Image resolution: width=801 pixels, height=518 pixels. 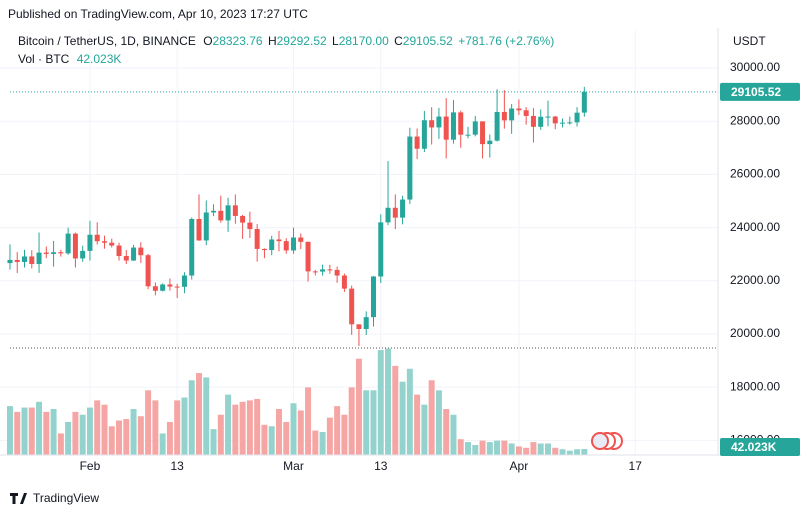 I want to click on x-tick-label: 17, so click(x=636, y=466).